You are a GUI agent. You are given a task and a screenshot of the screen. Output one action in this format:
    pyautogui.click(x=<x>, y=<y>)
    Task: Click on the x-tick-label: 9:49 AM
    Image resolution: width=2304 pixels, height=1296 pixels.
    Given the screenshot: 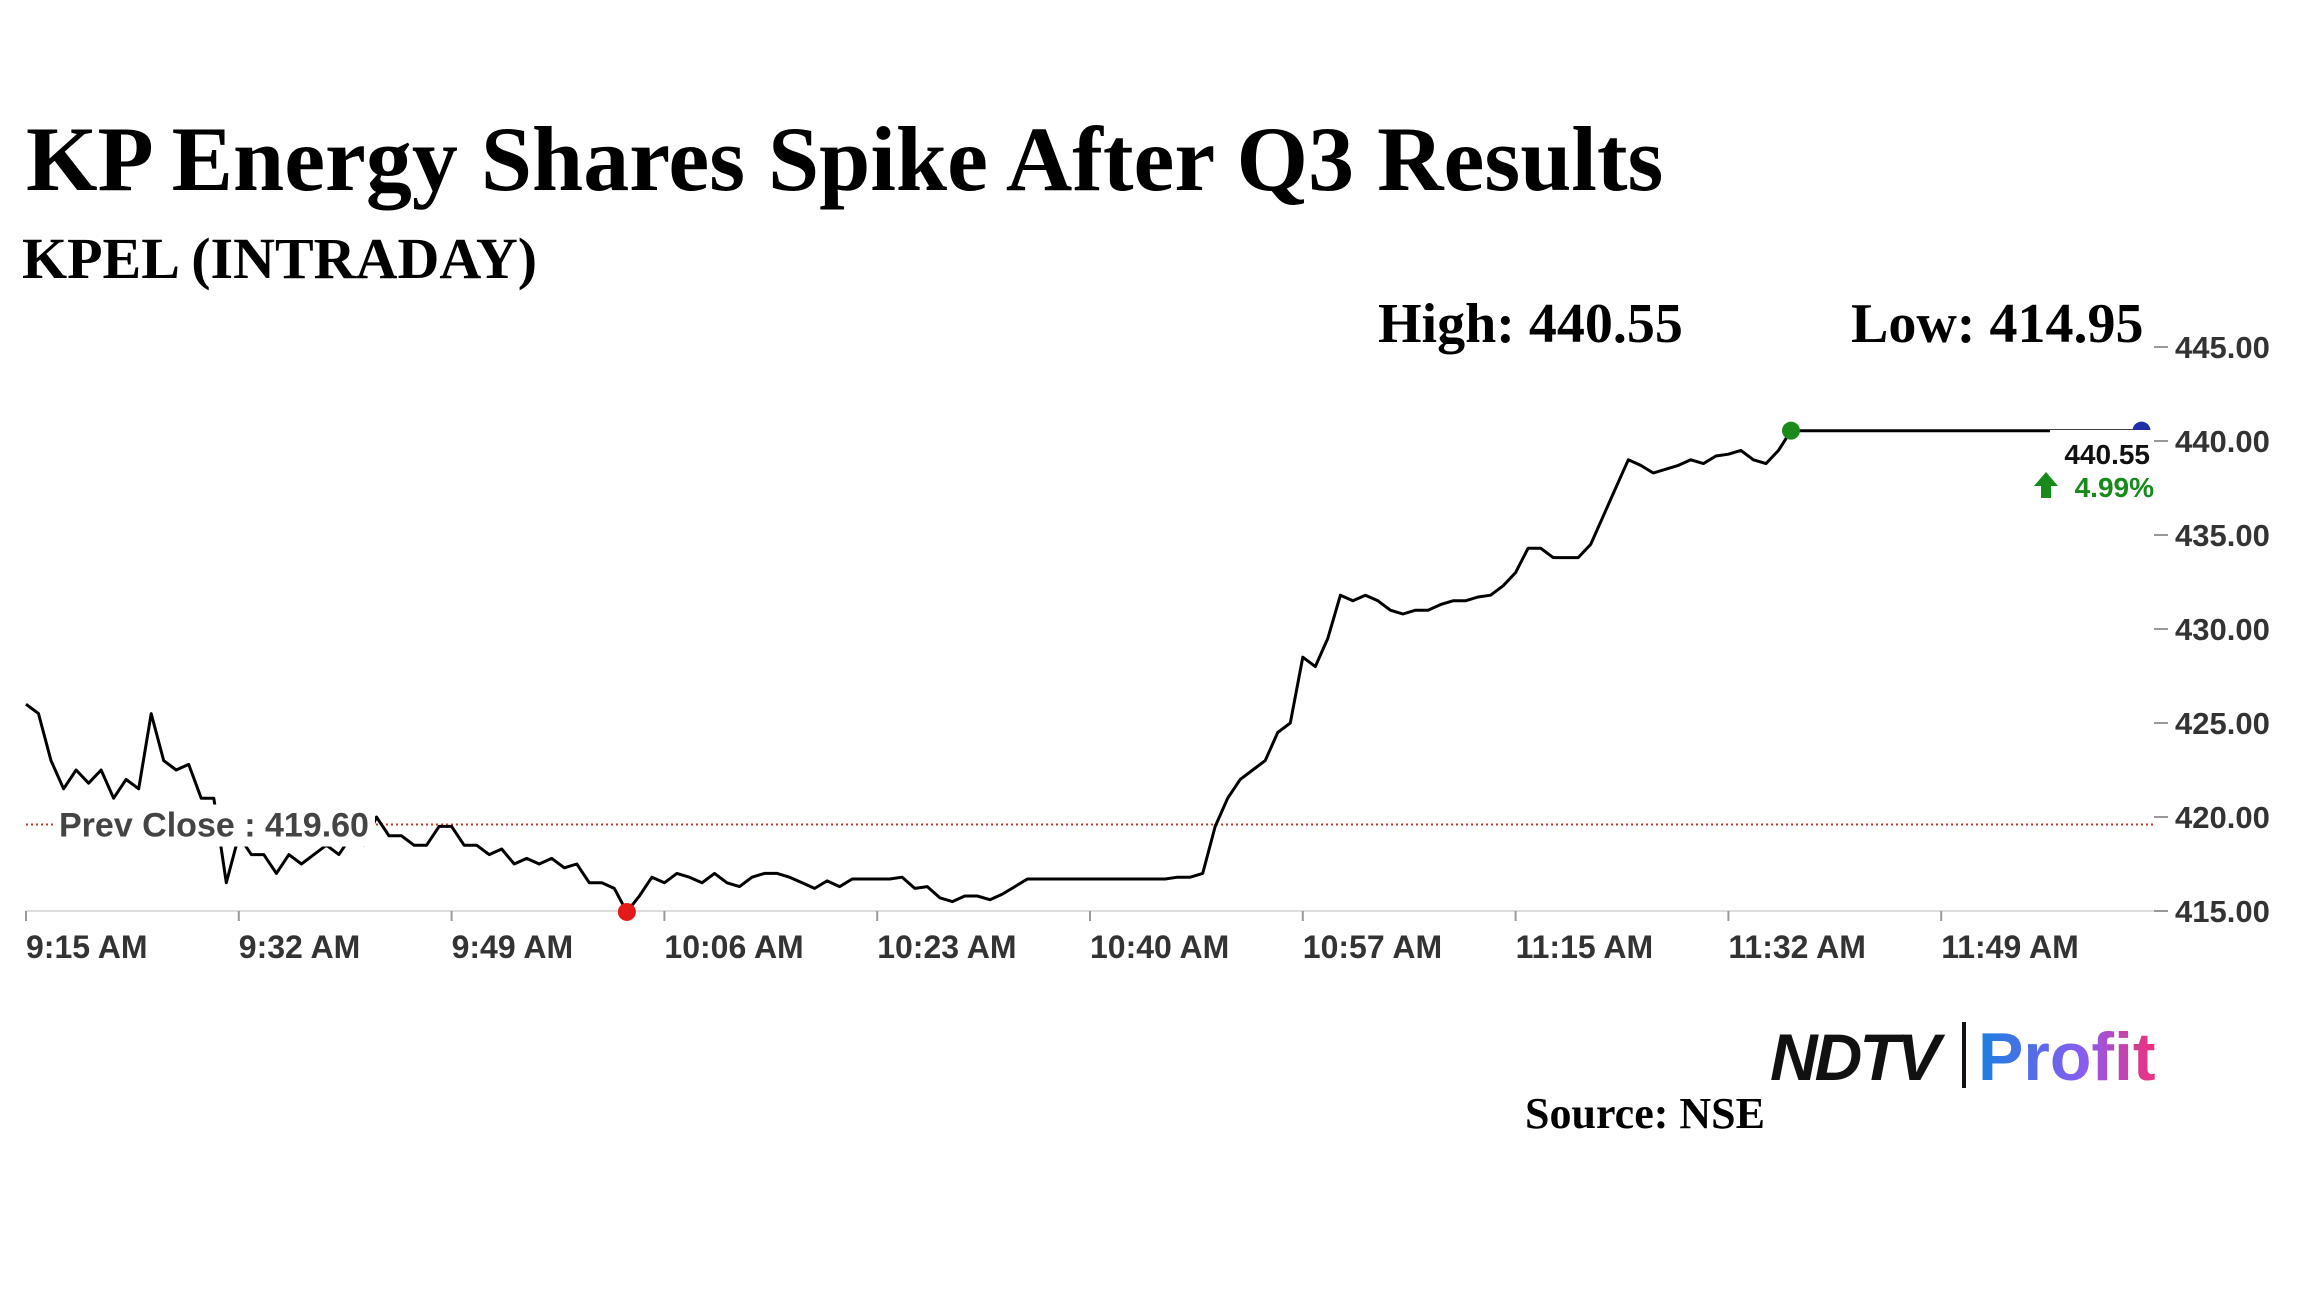 What is the action you would take?
    pyautogui.click(x=513, y=947)
    